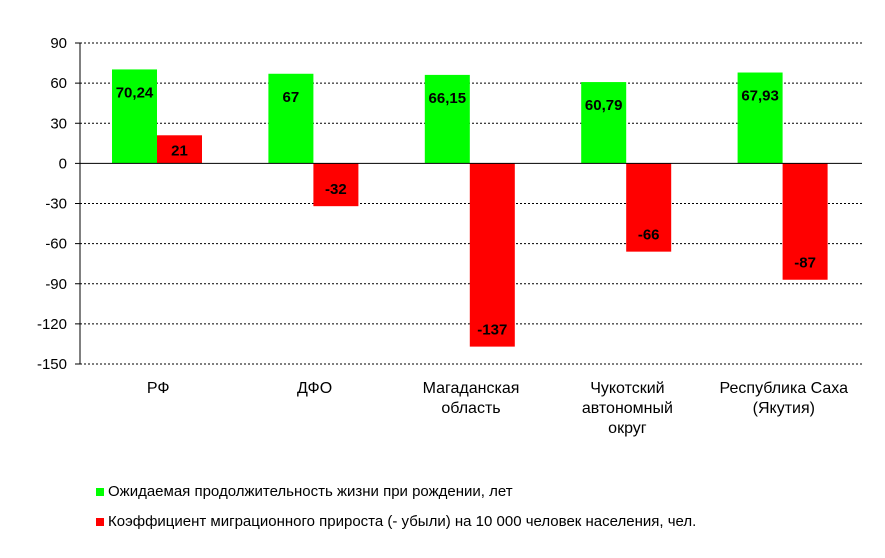 The image size is (885, 558). Describe the element at coordinates (470, 408) in the screenshot. I see `category-label: область` at that location.